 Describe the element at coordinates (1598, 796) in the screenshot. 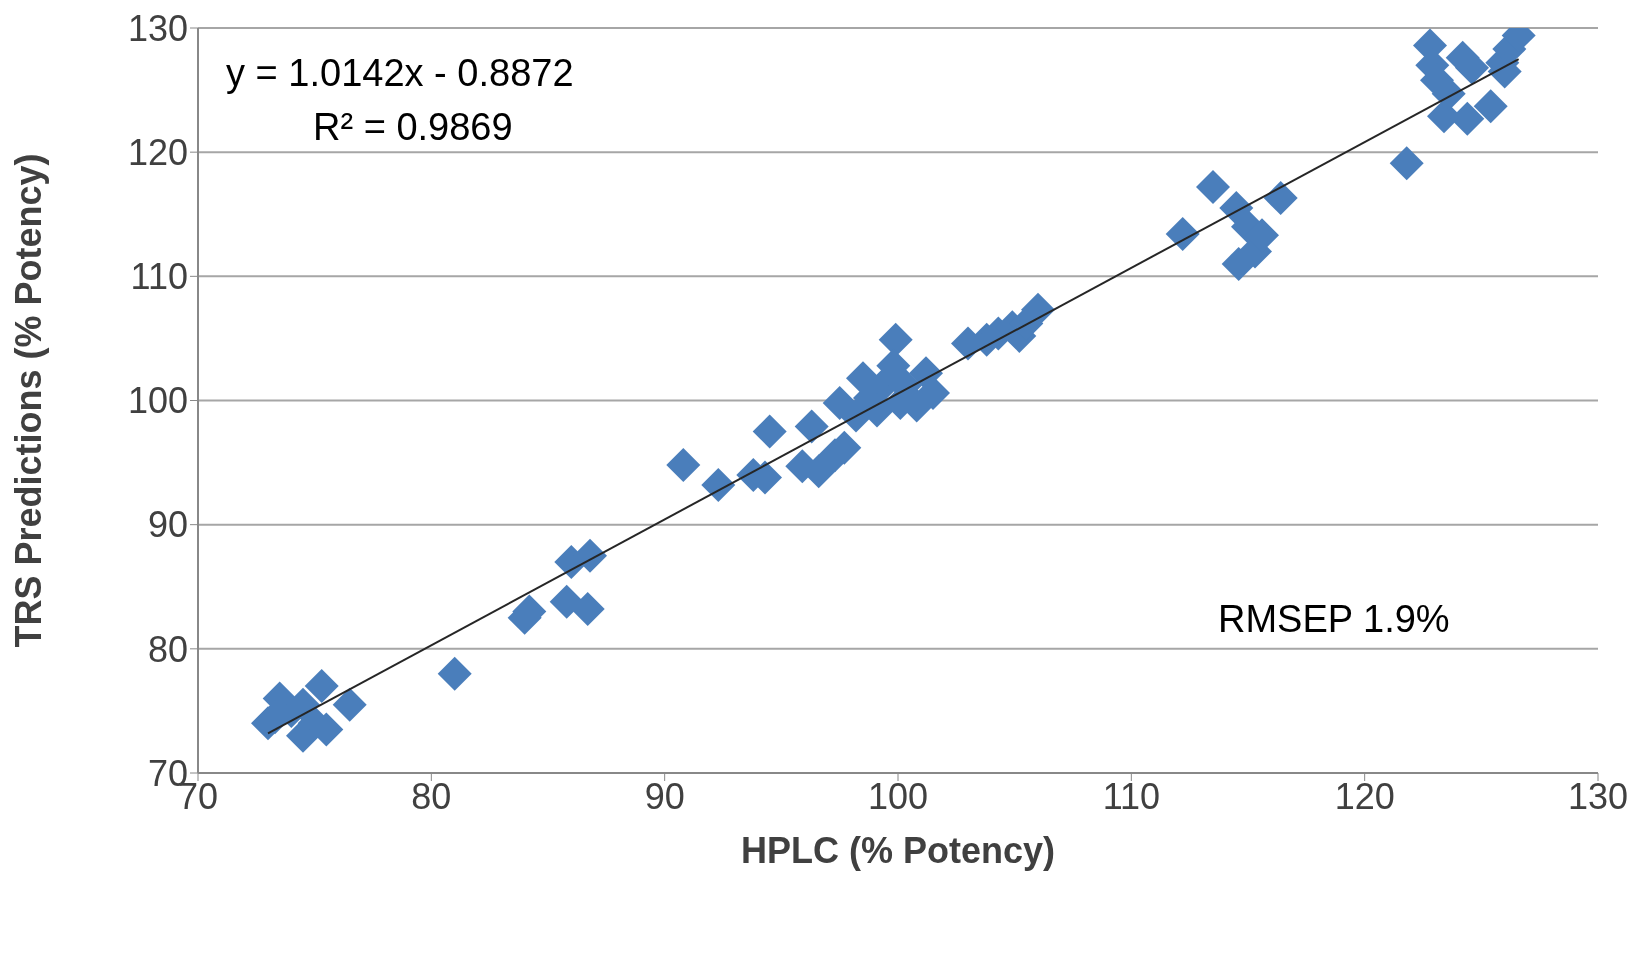

I see `x-tick-label: 130` at that location.